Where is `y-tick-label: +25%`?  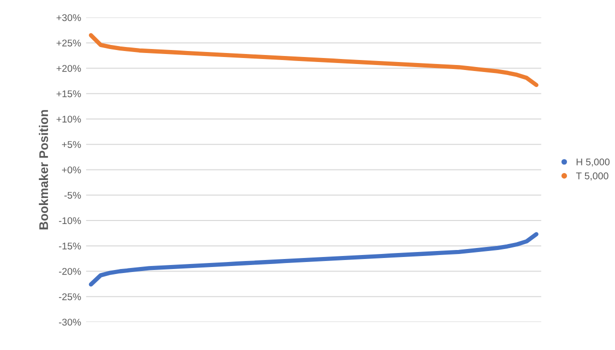 y-tick-label: +25% is located at coordinates (68, 43).